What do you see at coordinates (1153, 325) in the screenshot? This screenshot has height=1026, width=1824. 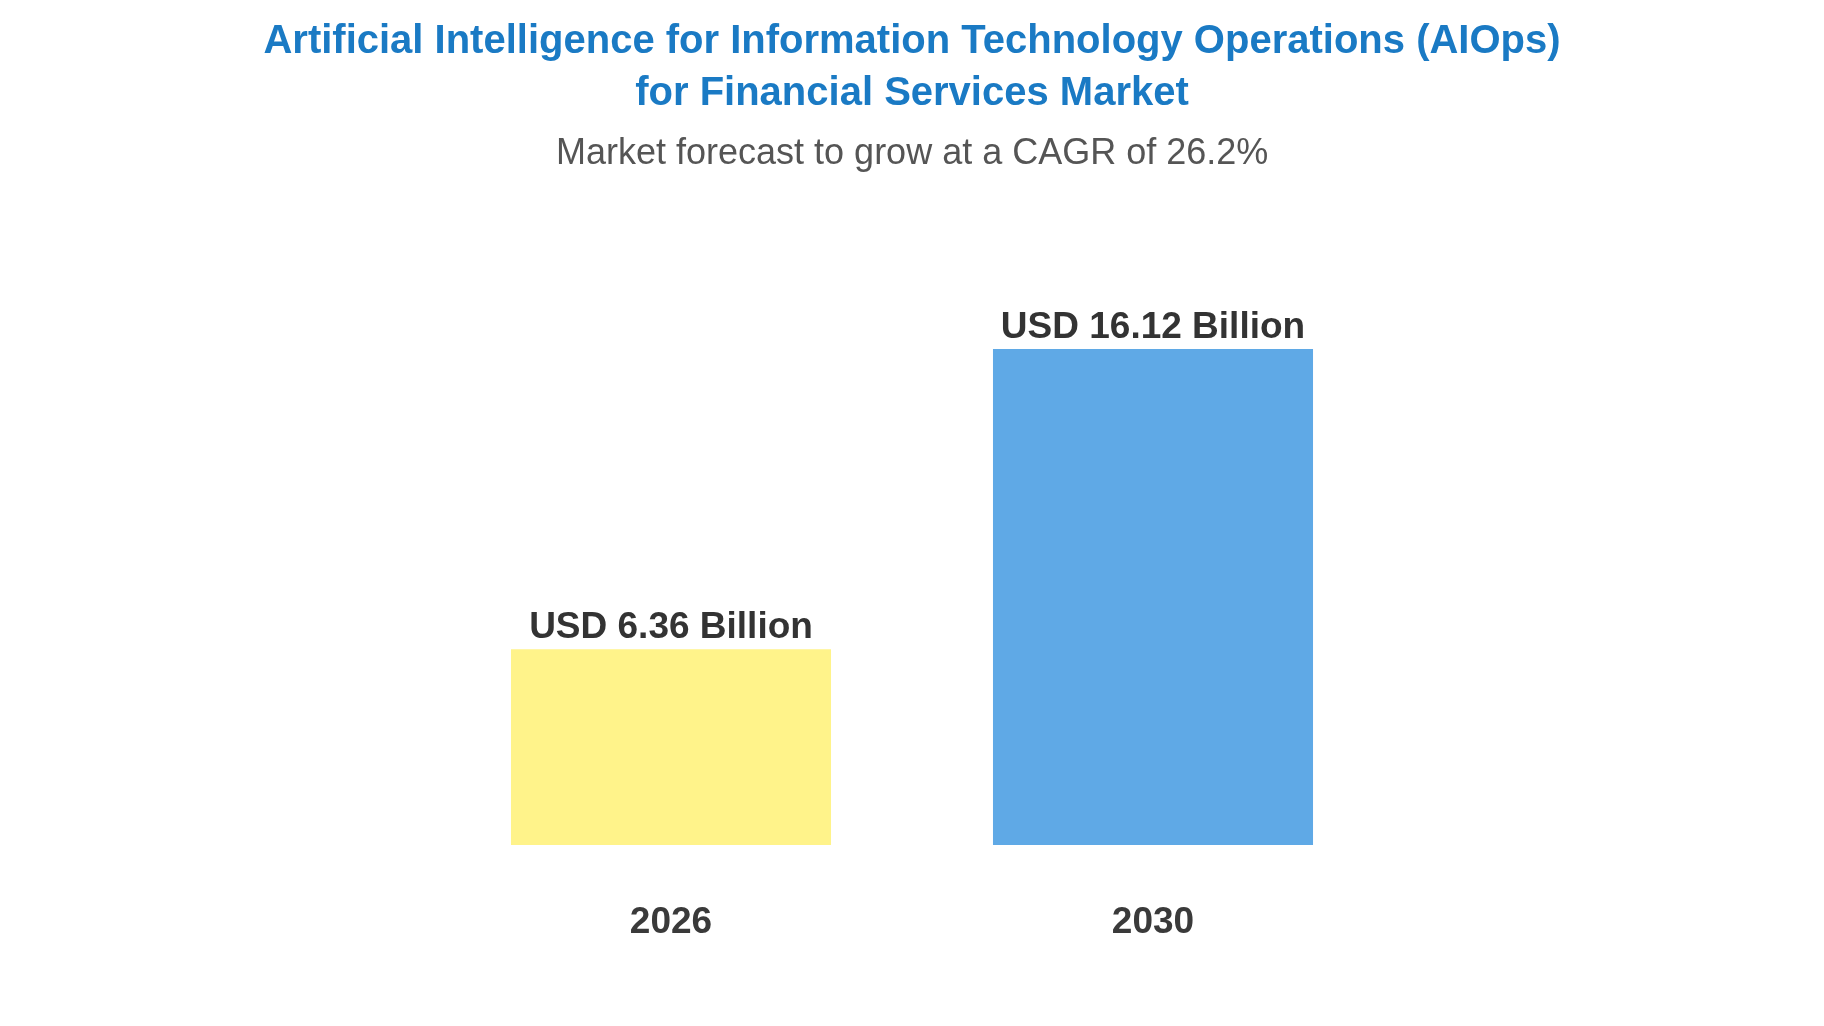 I see `data-label: USD 16.12 Billion` at bounding box center [1153, 325].